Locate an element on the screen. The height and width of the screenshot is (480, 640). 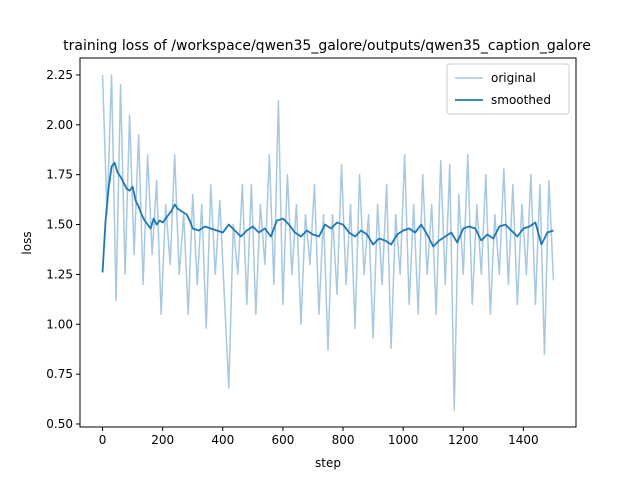
x-tick-label: 0 is located at coordinates (103, 440).